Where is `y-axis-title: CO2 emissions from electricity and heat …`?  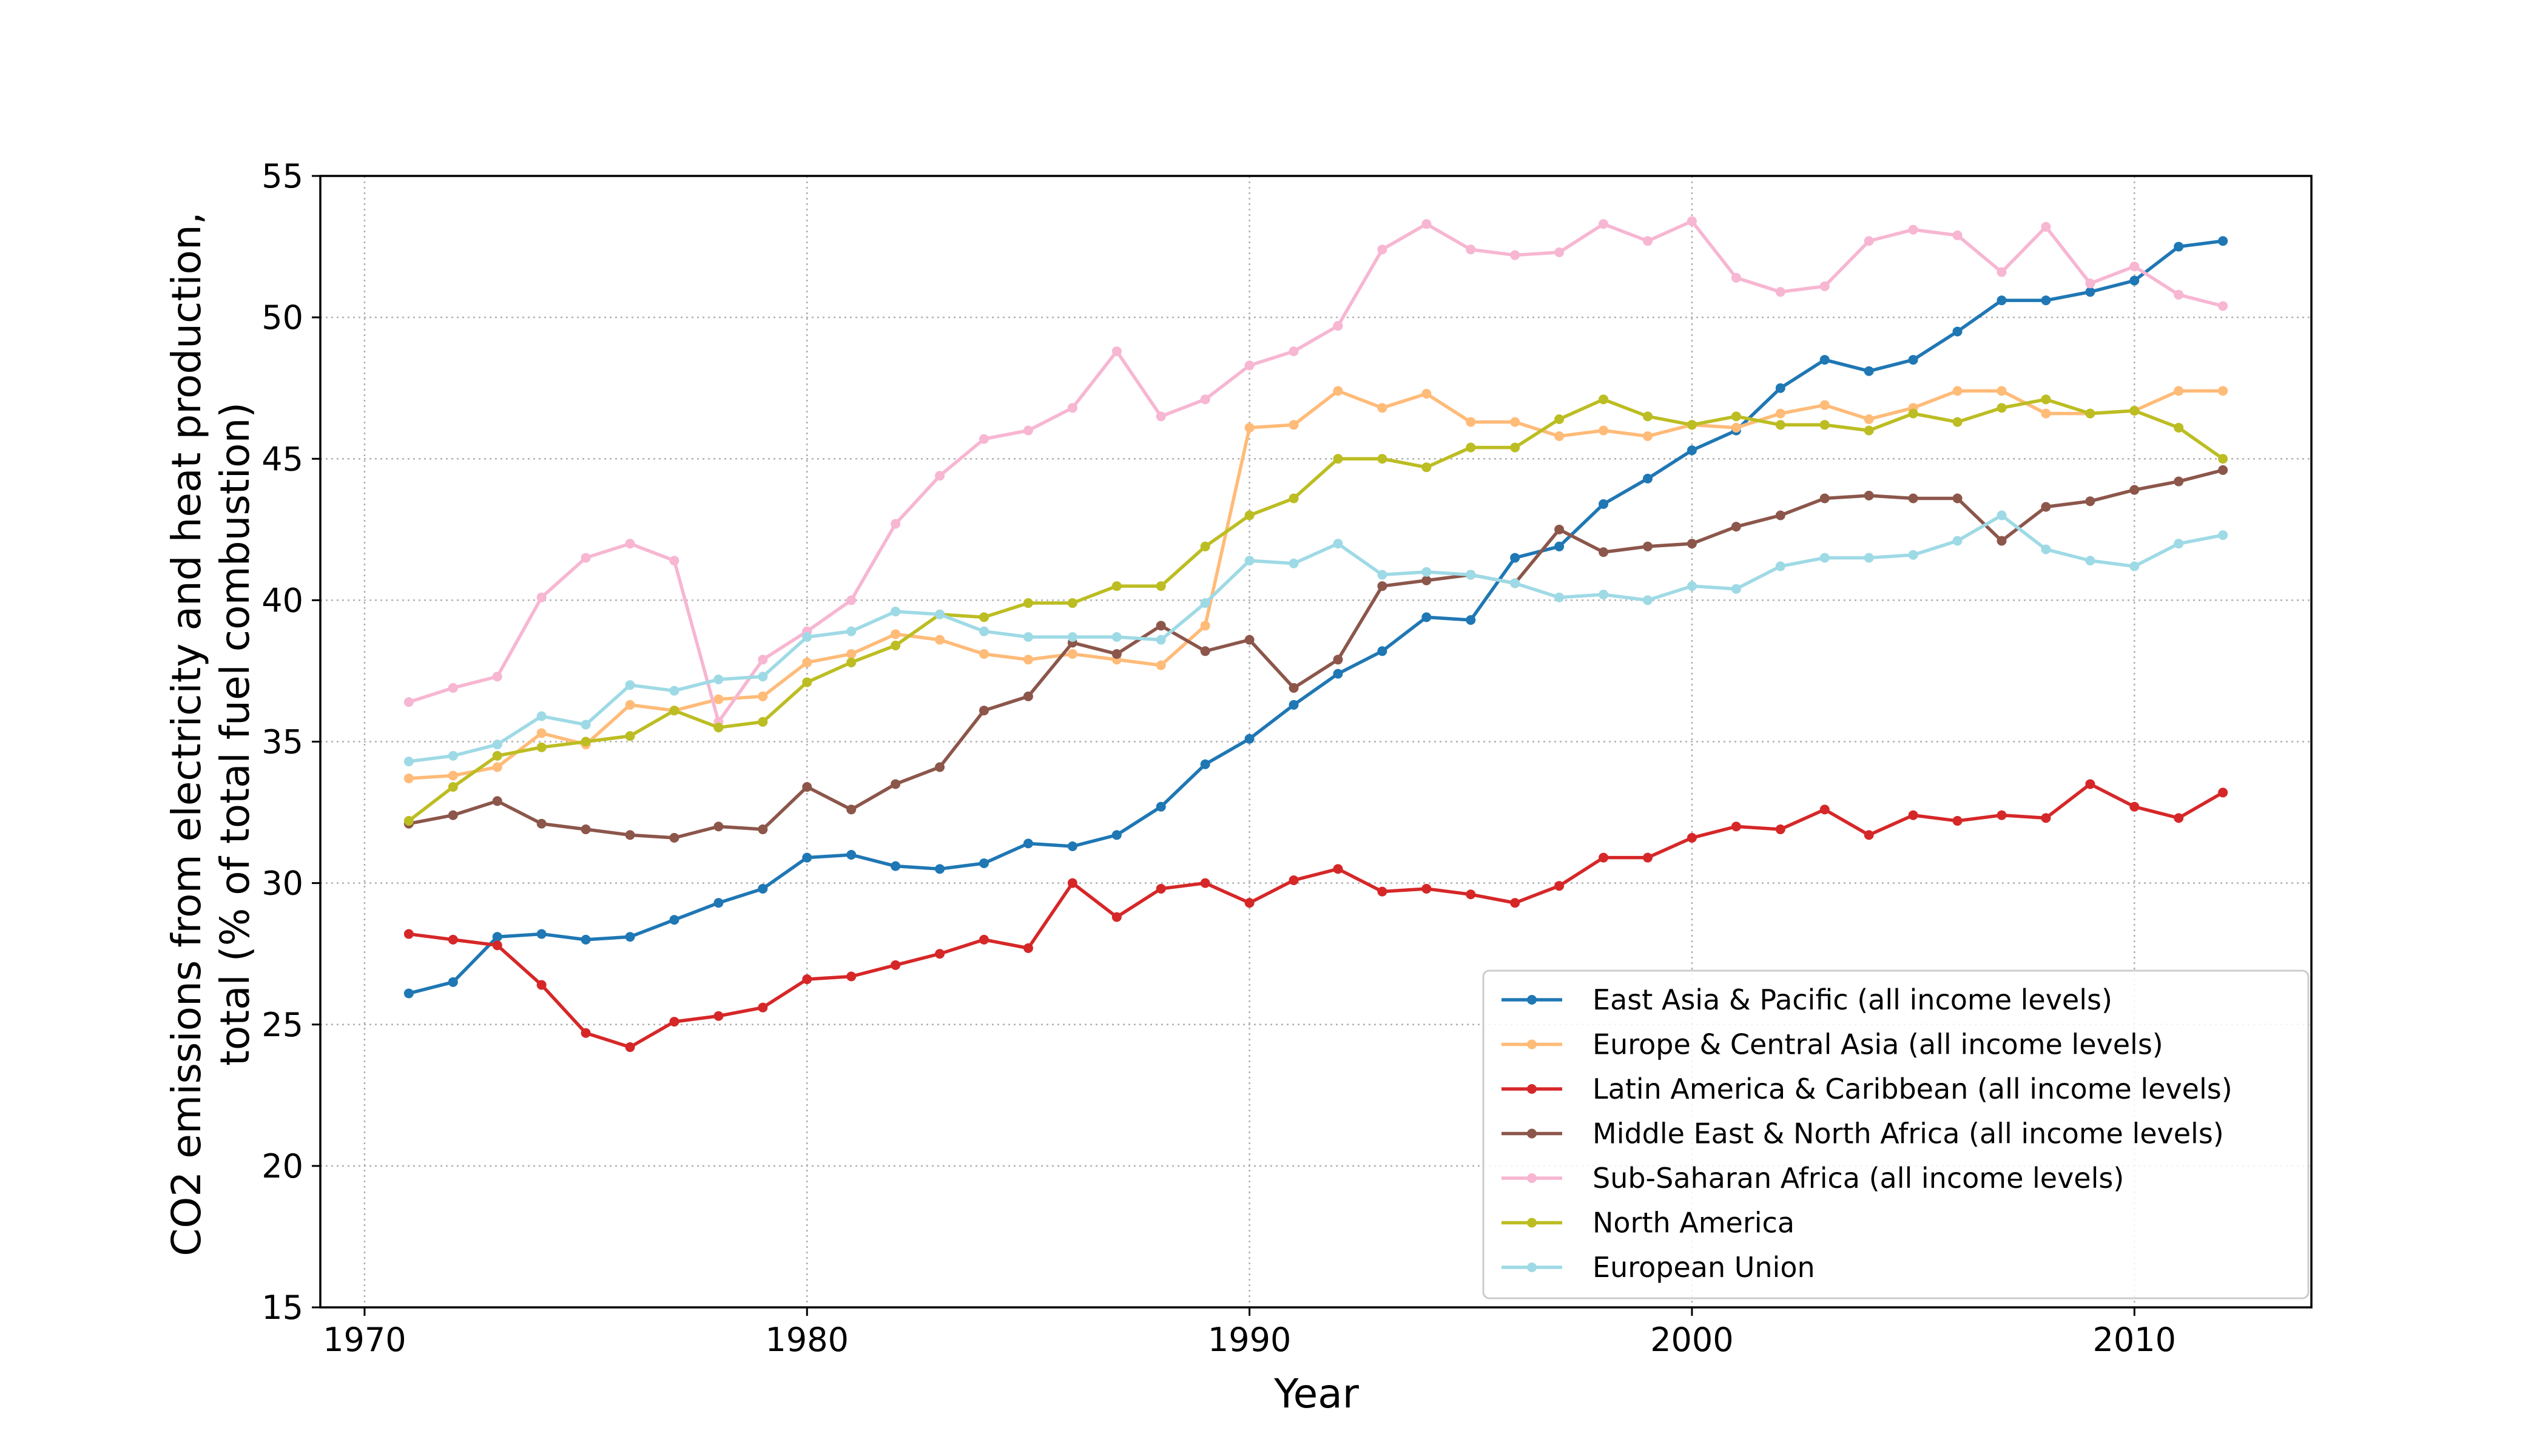
y-axis-title: CO2 emissions from electricity and heat … is located at coordinates (210, 734).